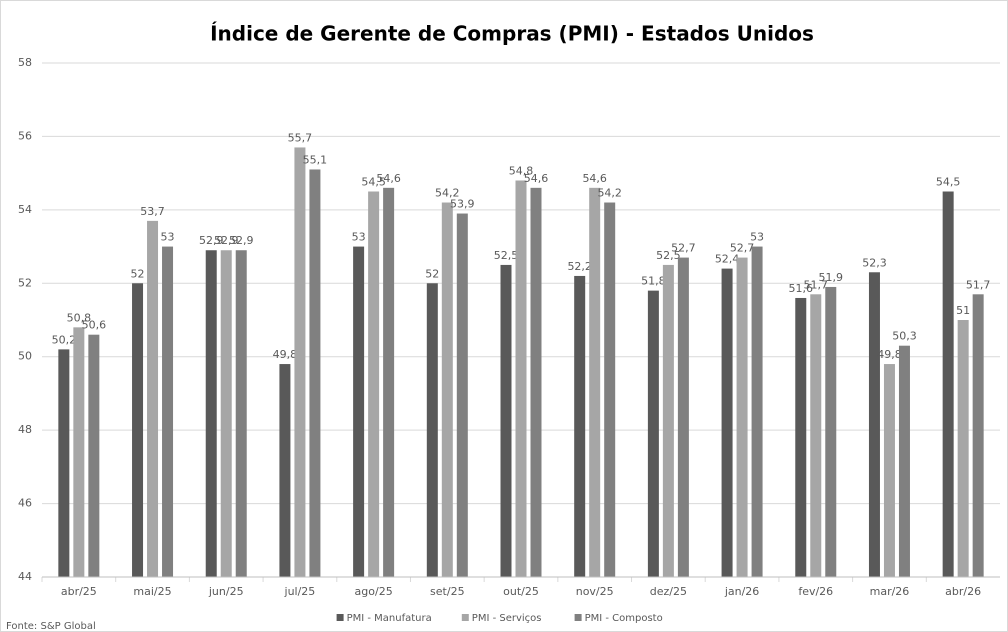 This screenshot has width=1008, height=632. What do you see at coordinates (79, 591) in the screenshot?
I see `x-tick-label: abr/25` at bounding box center [79, 591].